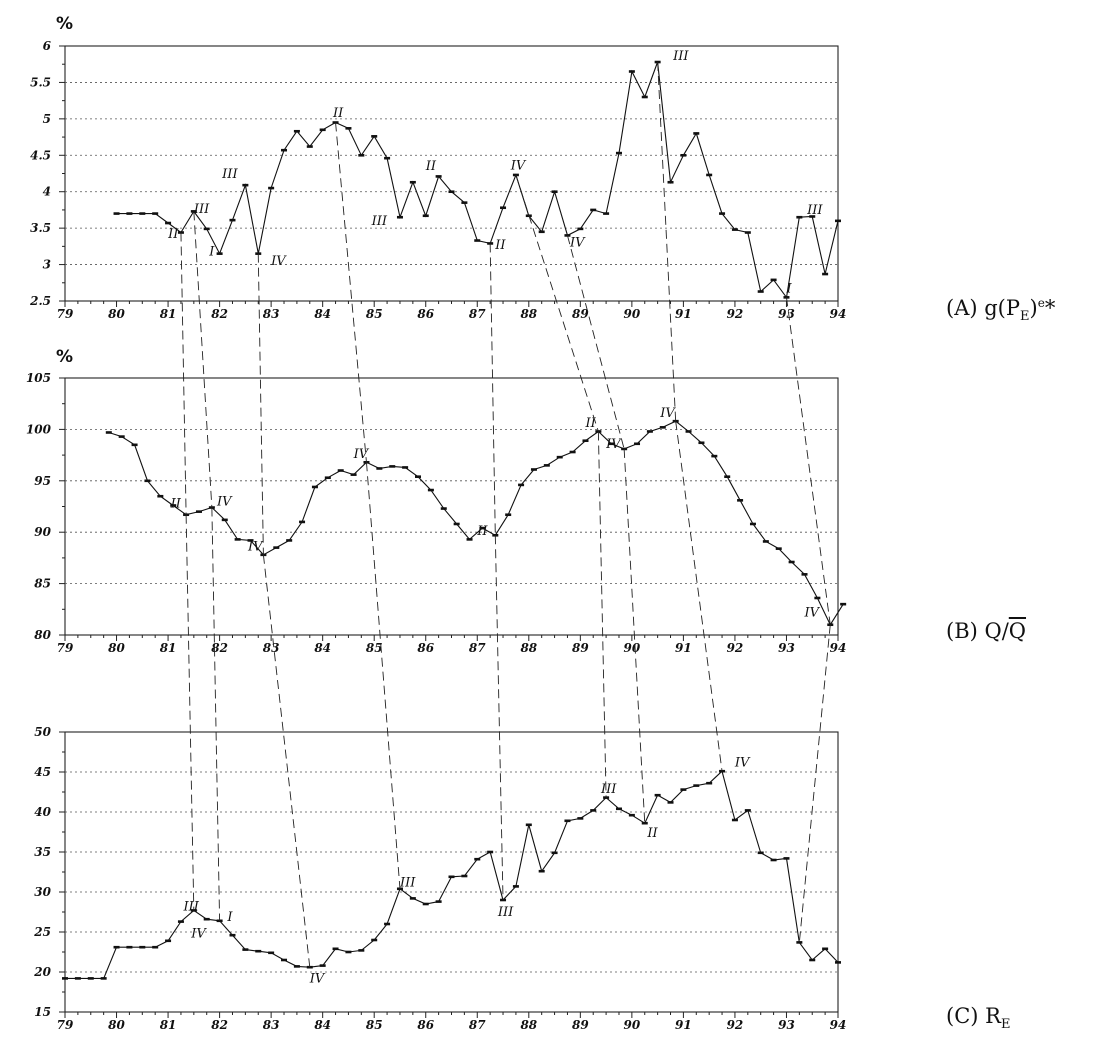  Describe the element at coordinates (42, 852) in the screenshot. I see `y-tick-label: 35` at that location.